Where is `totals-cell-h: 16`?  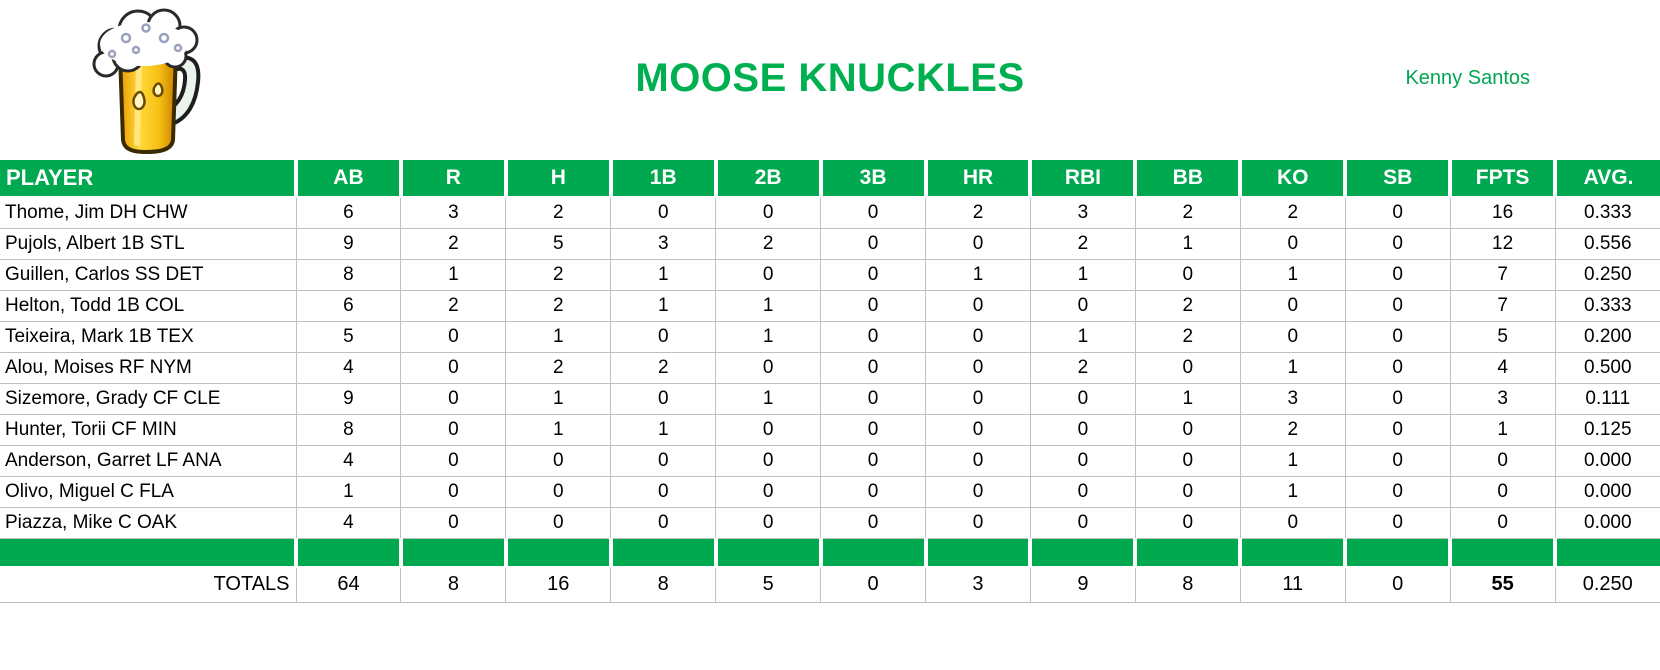 totals-cell-h: 16 is located at coordinates (558, 585).